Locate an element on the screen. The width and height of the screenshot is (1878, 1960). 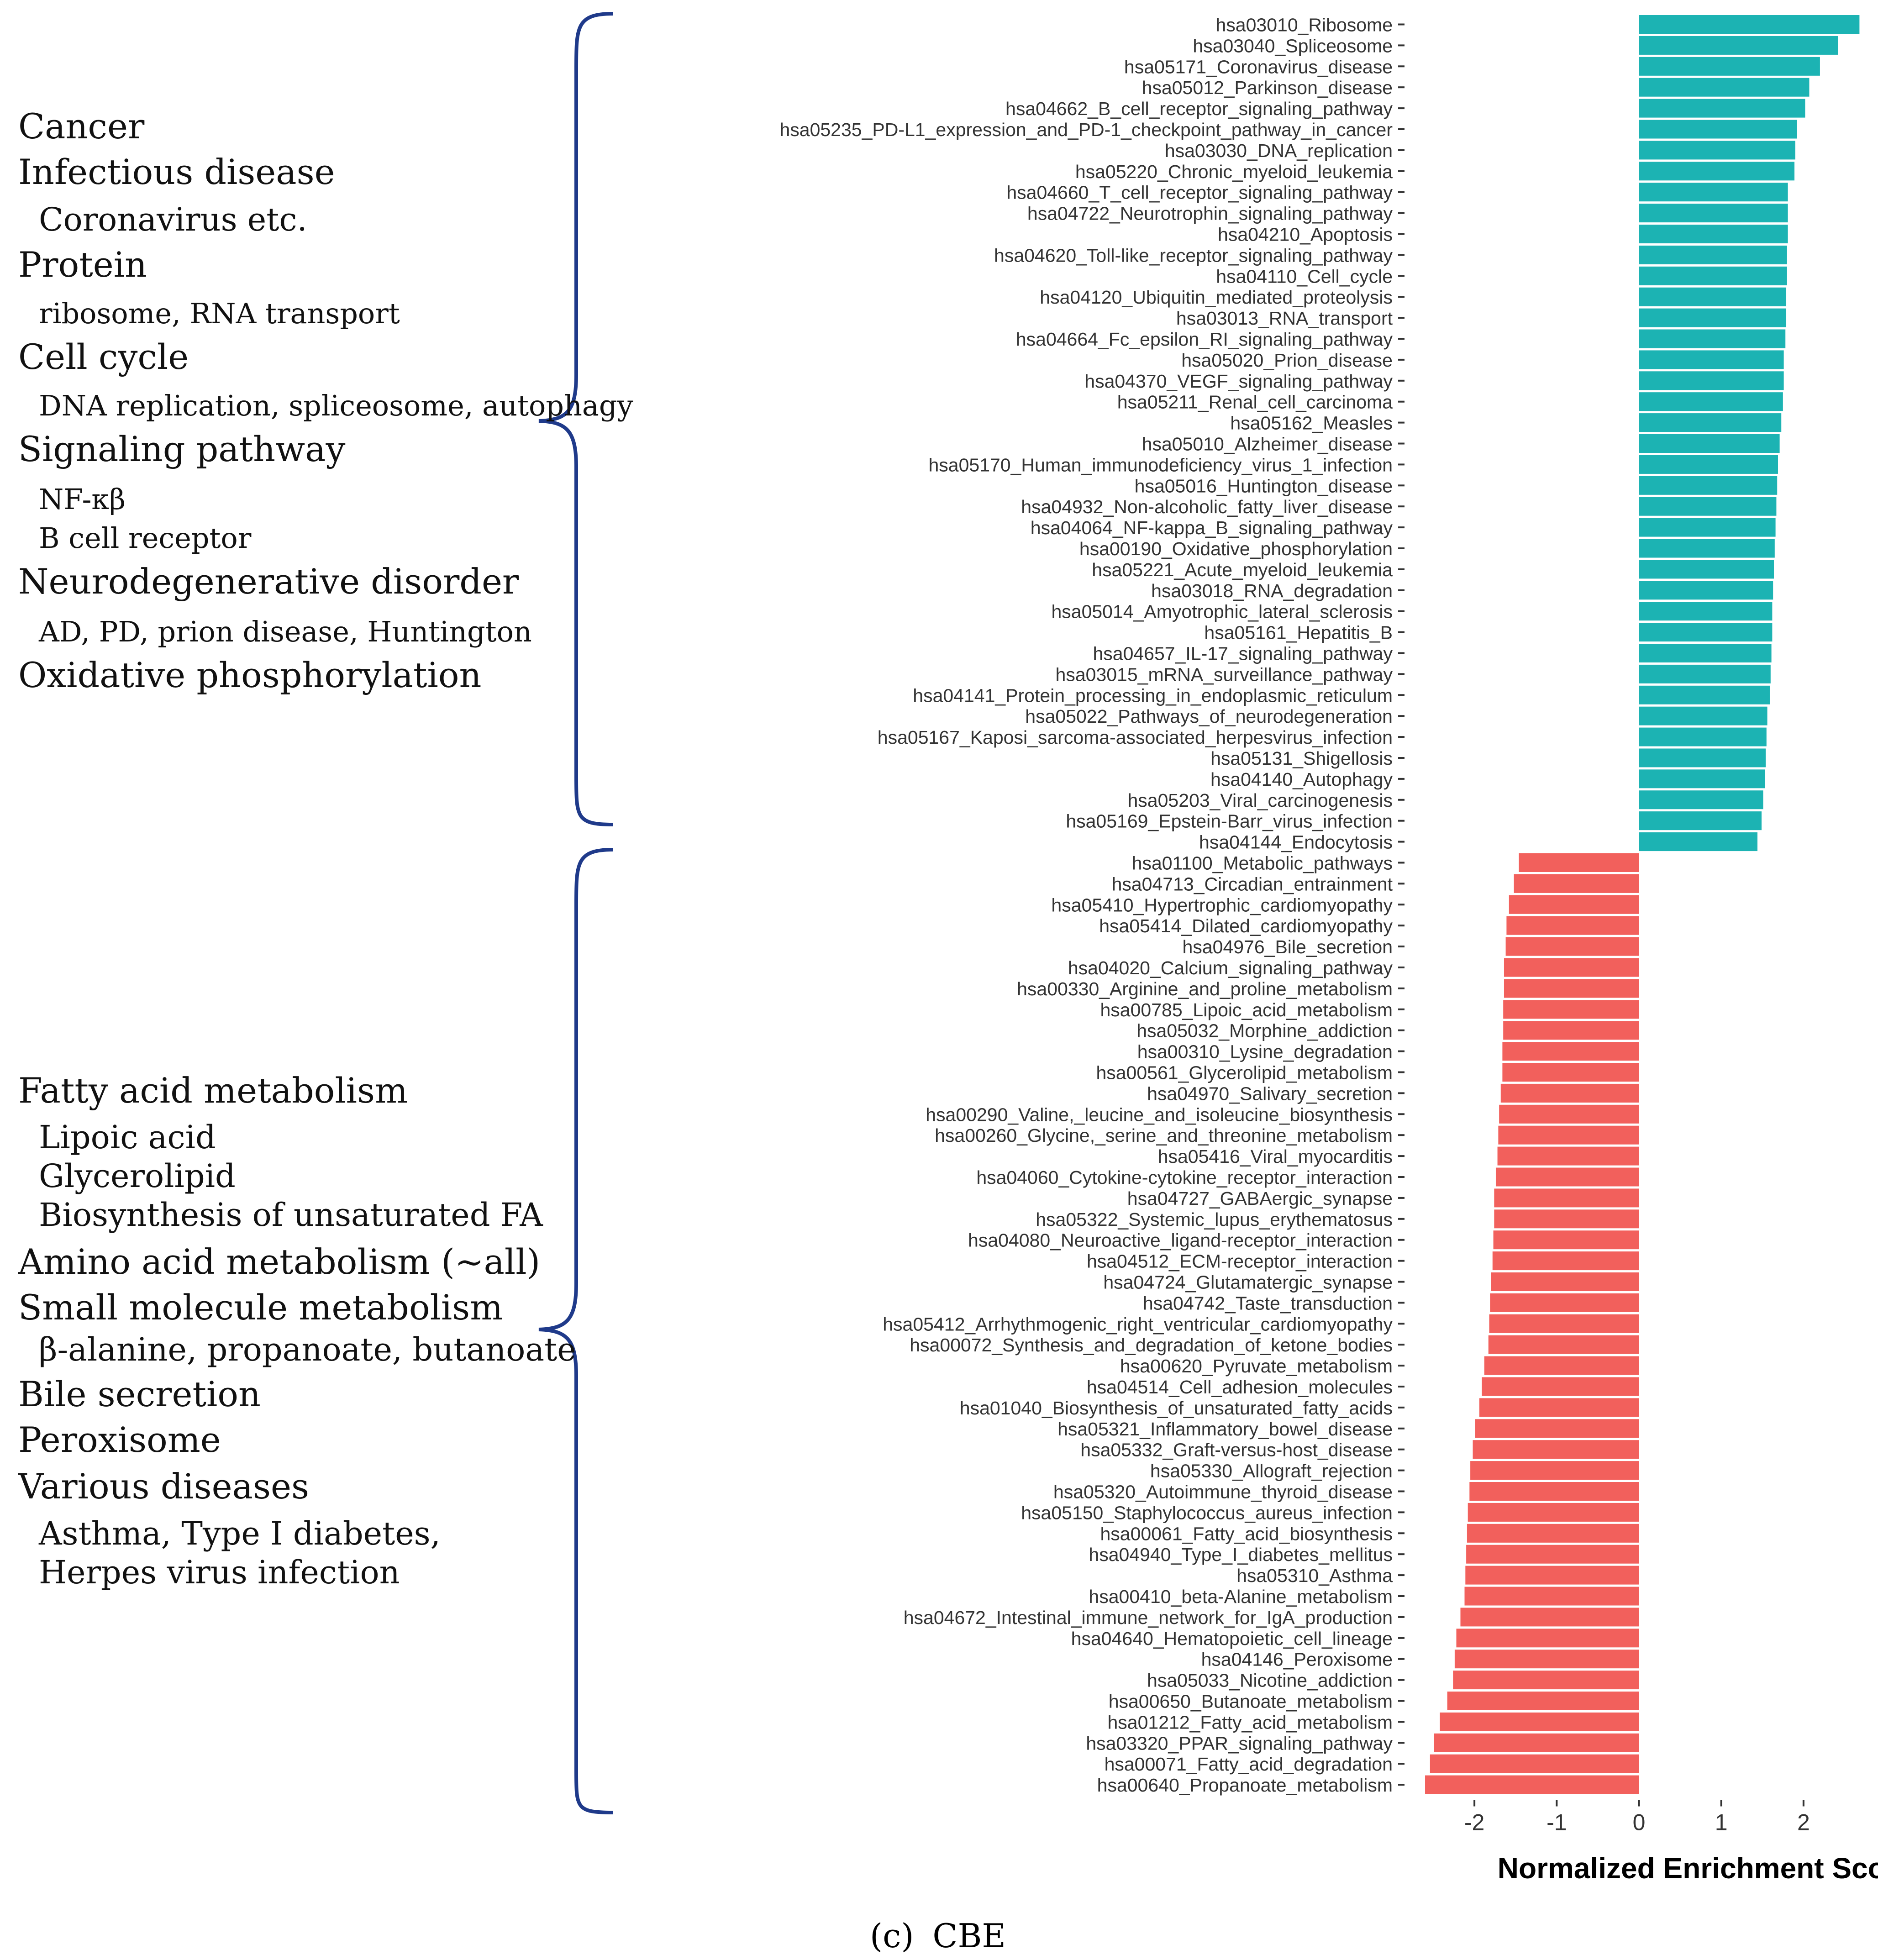
pathway-label: hsa05014_Amyotrophic_lateral_sclerosis is located at coordinates (1222, 611).